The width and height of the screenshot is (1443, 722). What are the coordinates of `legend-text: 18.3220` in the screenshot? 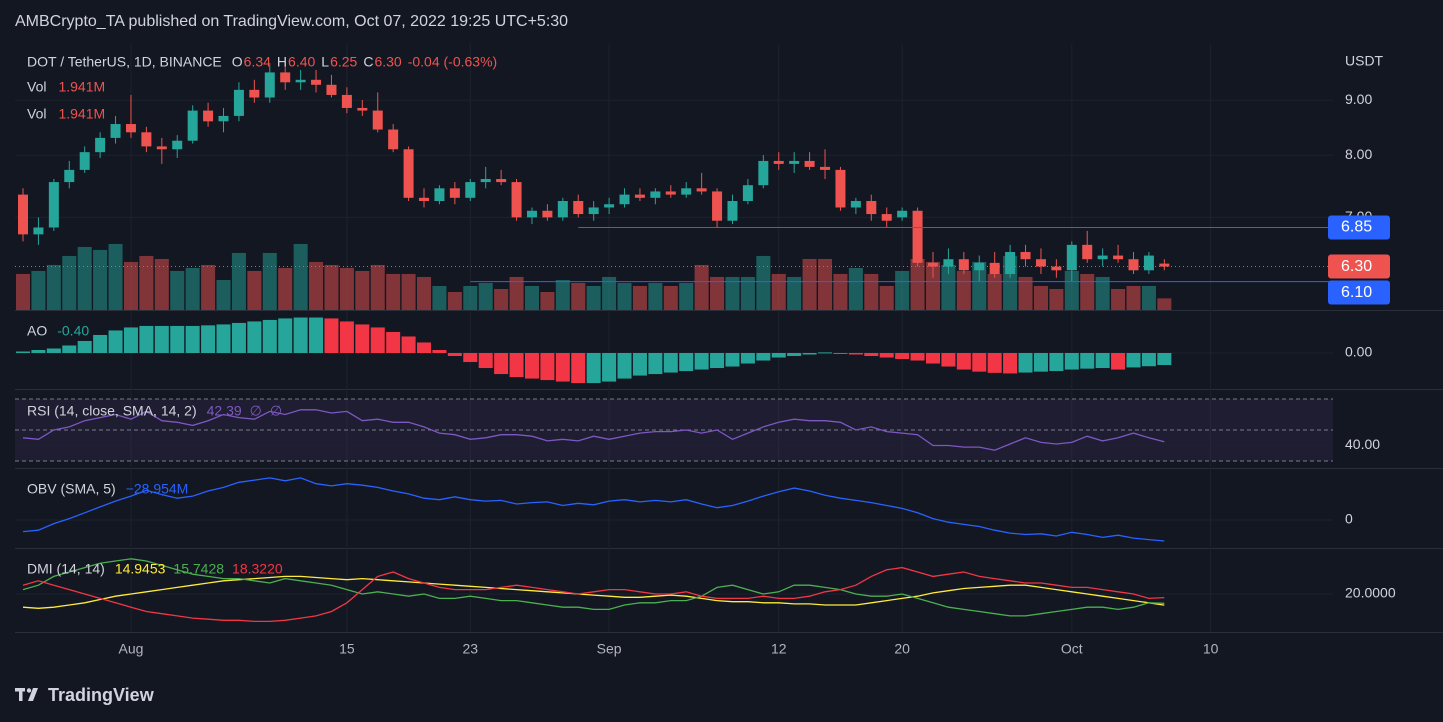 It's located at (257, 569).